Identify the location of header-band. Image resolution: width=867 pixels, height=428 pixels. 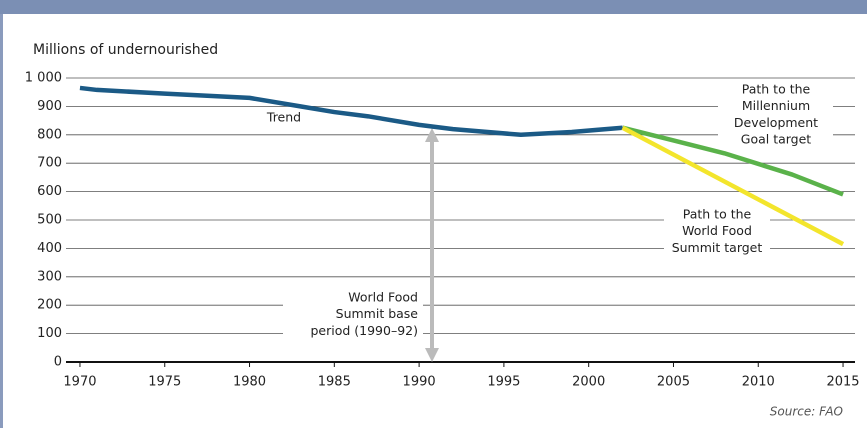
(433, 7).